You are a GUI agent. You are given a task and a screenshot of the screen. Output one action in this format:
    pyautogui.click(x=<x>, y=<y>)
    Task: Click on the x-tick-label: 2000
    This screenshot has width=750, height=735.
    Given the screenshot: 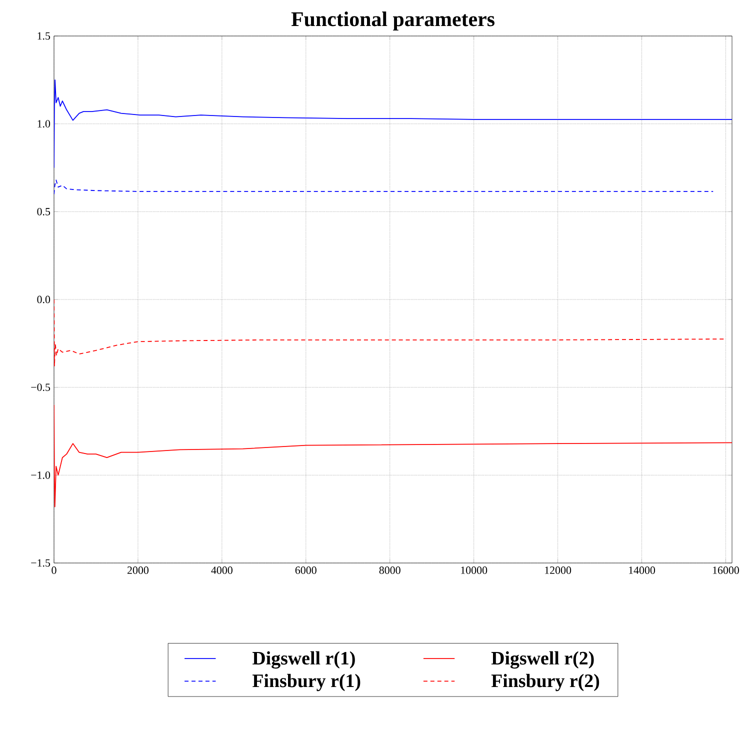 What is the action you would take?
    pyautogui.click(x=138, y=570)
    